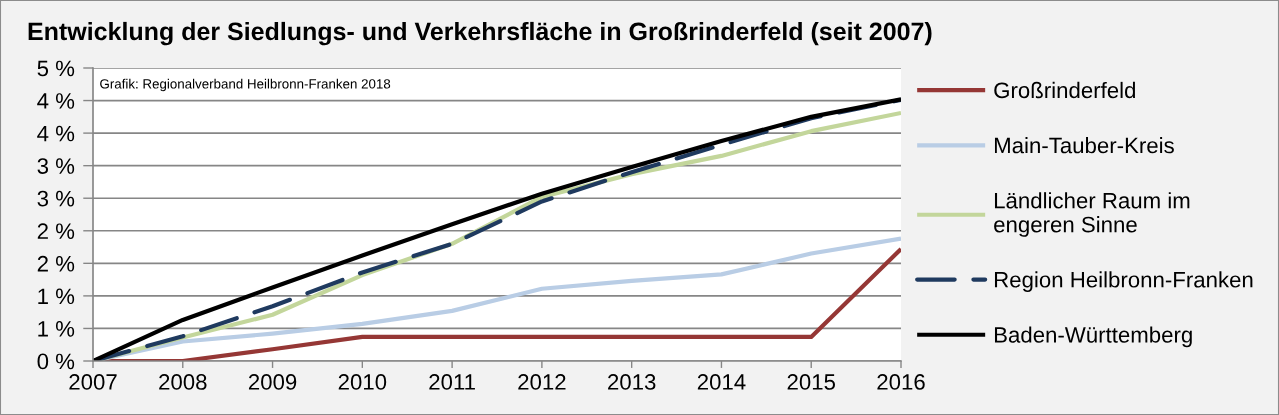 The height and width of the screenshot is (415, 1279). What do you see at coordinates (183, 382) in the screenshot?
I see `x-tick-label: 2008` at bounding box center [183, 382].